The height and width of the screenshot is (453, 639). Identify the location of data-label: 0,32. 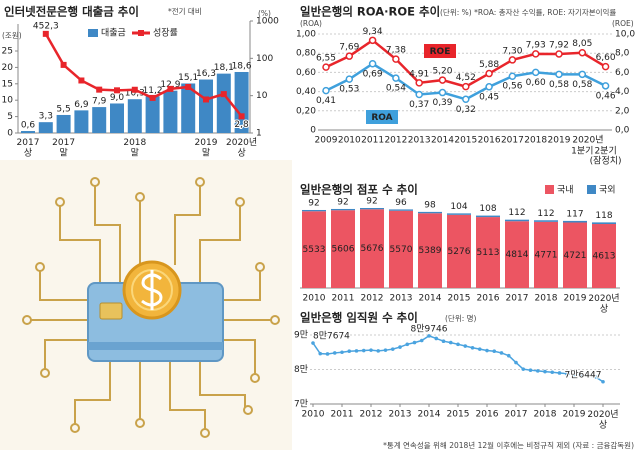
(466, 110).